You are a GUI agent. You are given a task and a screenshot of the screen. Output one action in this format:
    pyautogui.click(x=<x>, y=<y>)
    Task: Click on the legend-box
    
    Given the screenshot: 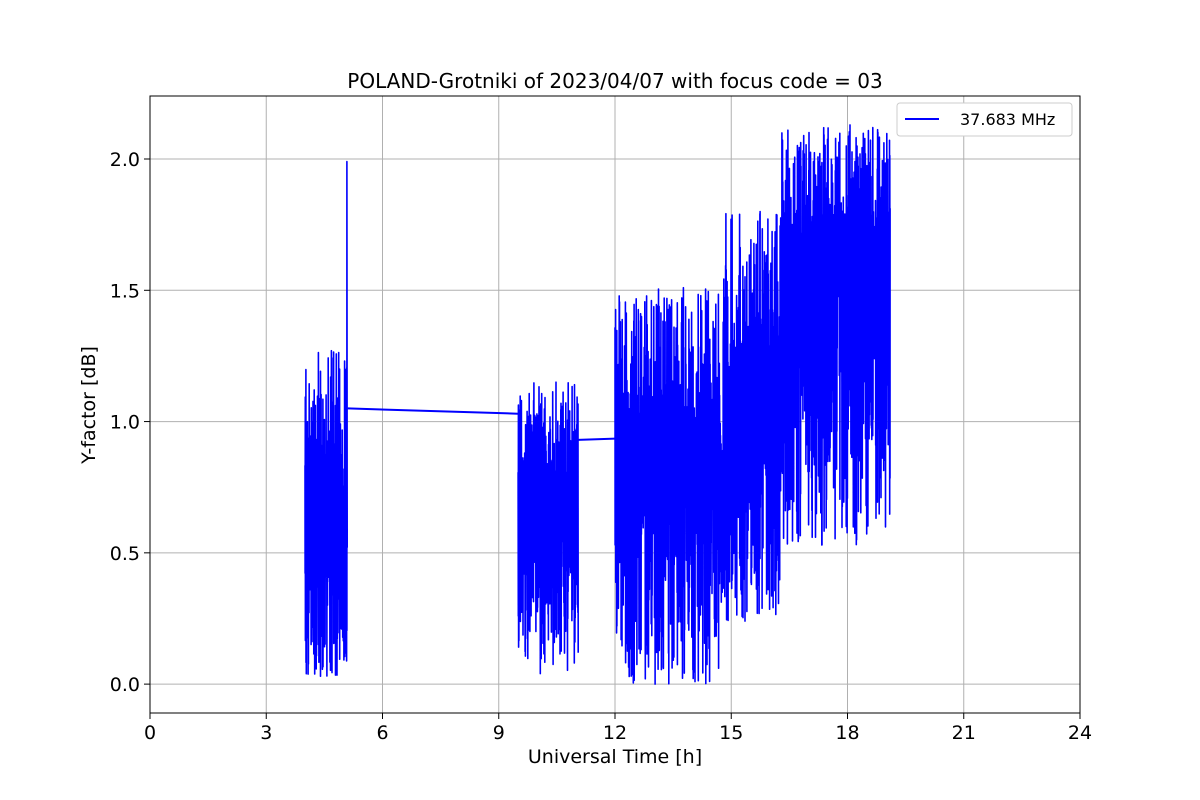 What is the action you would take?
    pyautogui.click(x=984, y=119)
    